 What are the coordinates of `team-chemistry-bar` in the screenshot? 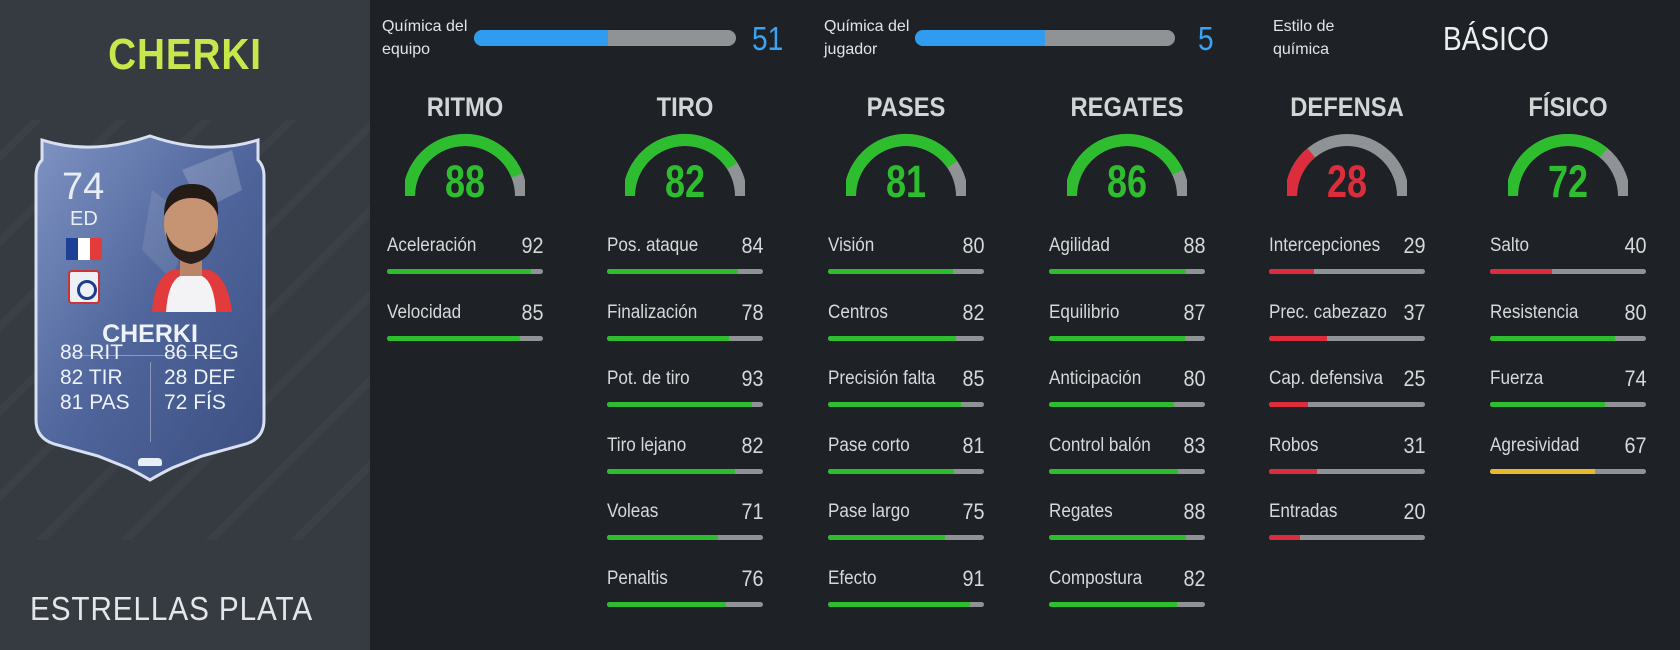 It's located at (605, 38).